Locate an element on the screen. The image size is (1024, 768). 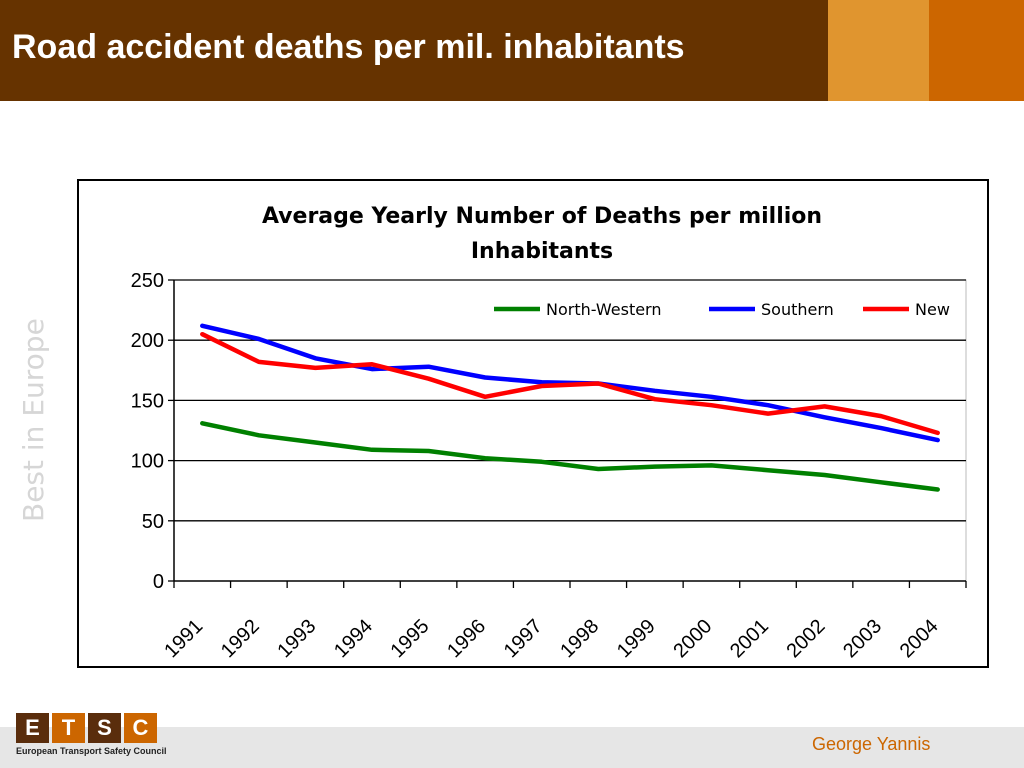
x-tick-label-2000: 2000 is located at coordinates (692, 638).